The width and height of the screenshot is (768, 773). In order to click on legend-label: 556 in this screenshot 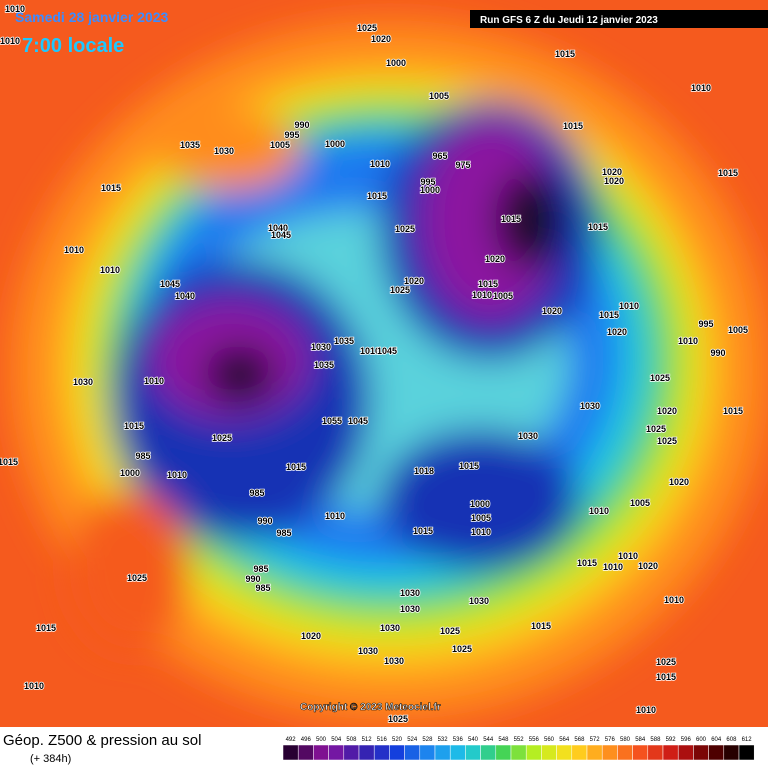, I will do `click(534, 740)`.